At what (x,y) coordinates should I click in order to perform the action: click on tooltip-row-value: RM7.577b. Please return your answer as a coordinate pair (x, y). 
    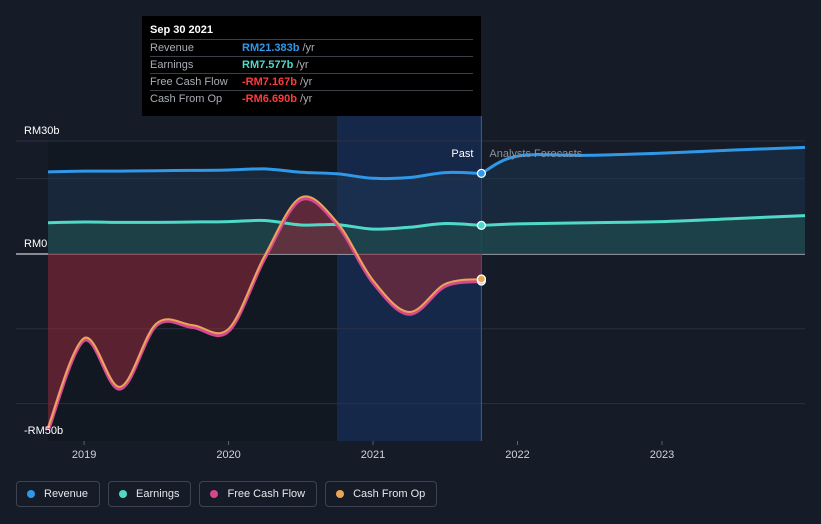
    Looking at the image, I should click on (268, 65).